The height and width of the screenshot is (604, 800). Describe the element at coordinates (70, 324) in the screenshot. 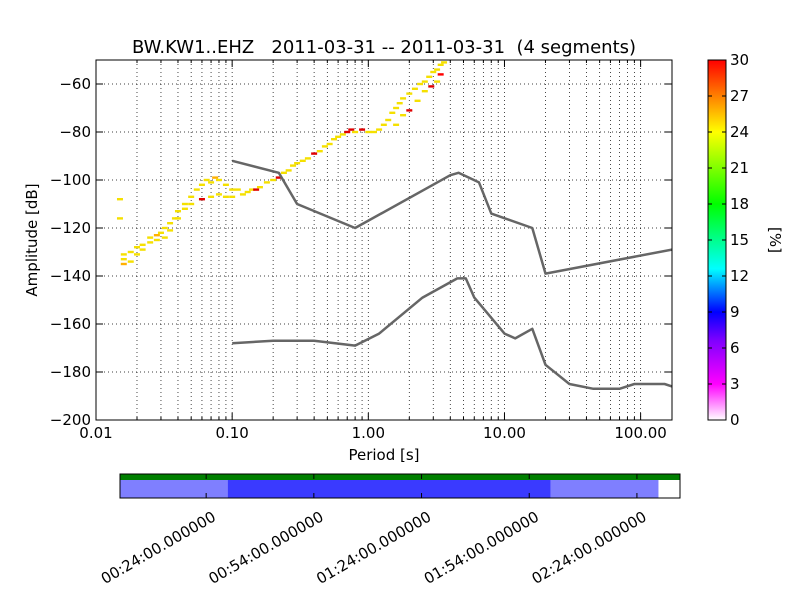

I see `y-tick-label: −160` at that location.